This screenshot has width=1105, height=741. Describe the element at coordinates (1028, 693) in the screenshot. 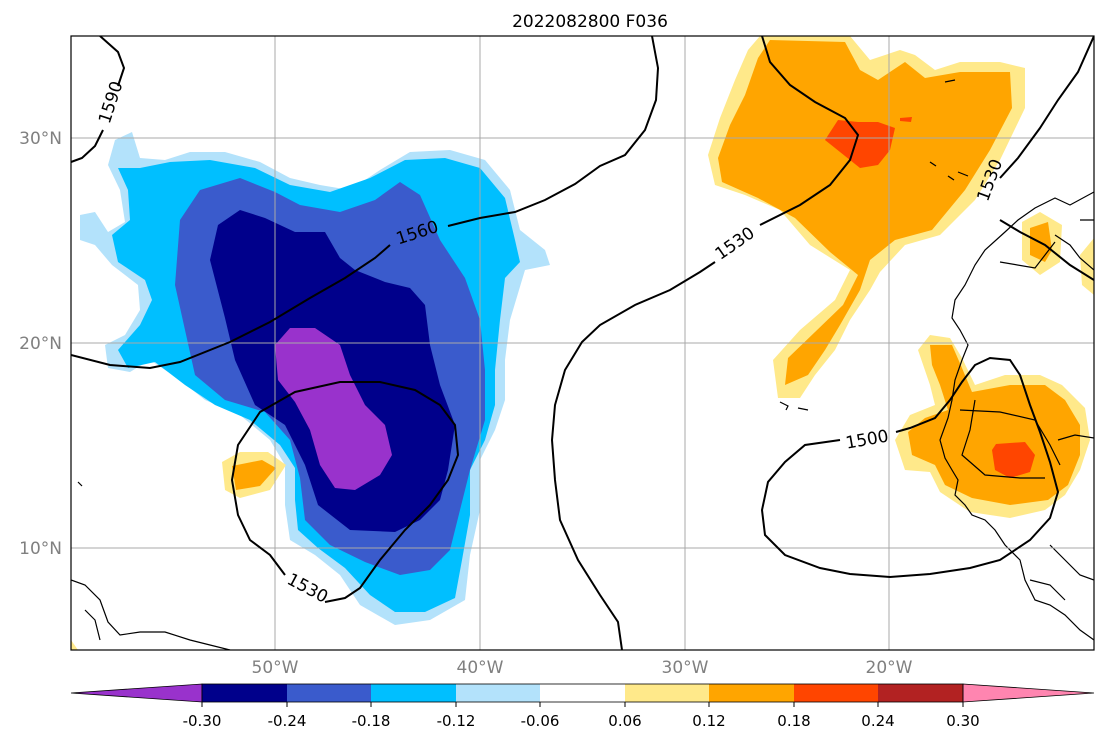

I see `colorbar-arrow-right` at that location.